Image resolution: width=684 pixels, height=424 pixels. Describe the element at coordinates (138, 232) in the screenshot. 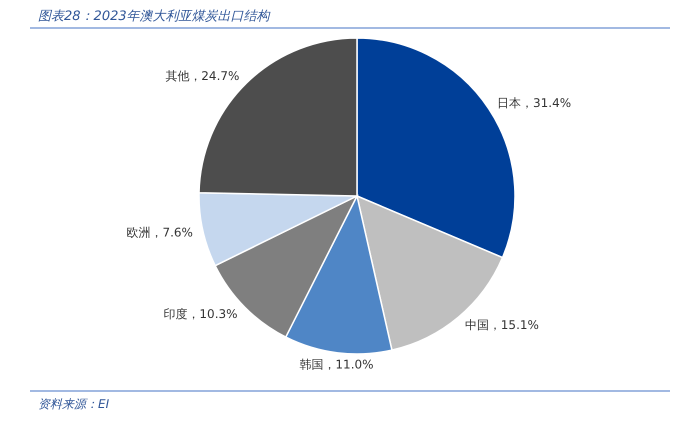

I see `slice-label: 欧洲` at that location.